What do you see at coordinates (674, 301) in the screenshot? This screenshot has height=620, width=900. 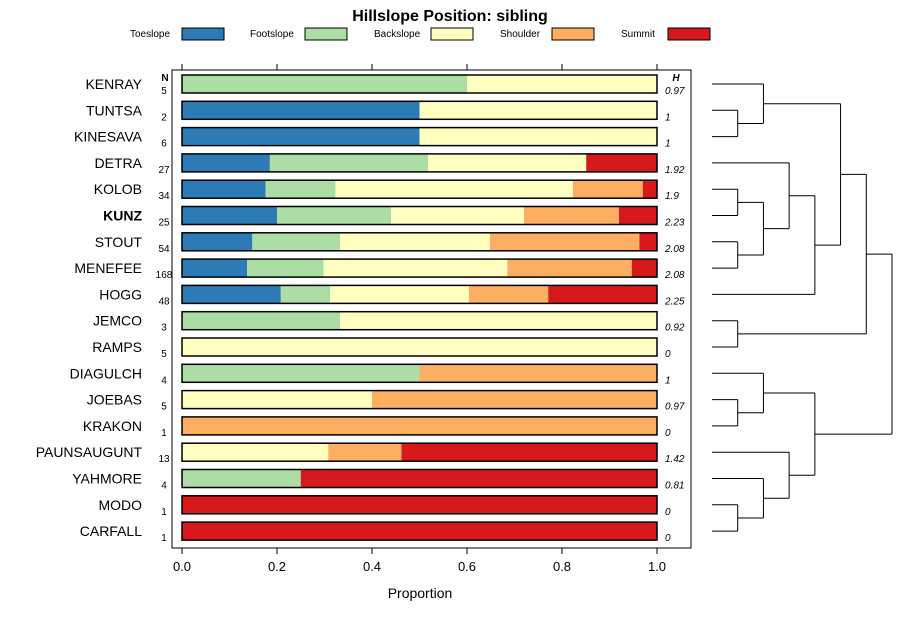 I see `row-h: 2.25` at bounding box center [674, 301].